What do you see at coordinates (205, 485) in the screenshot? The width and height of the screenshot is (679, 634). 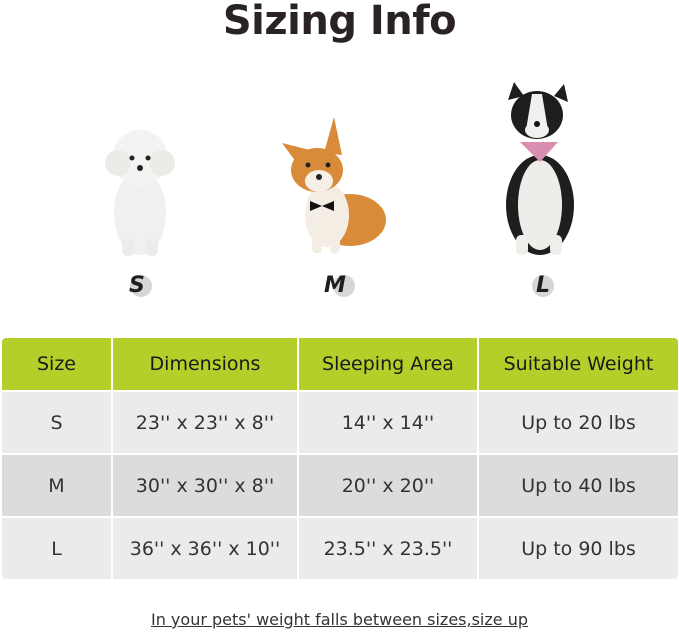 I see `cell-dimensions: 30'' x 30'' x 8''` at bounding box center [205, 485].